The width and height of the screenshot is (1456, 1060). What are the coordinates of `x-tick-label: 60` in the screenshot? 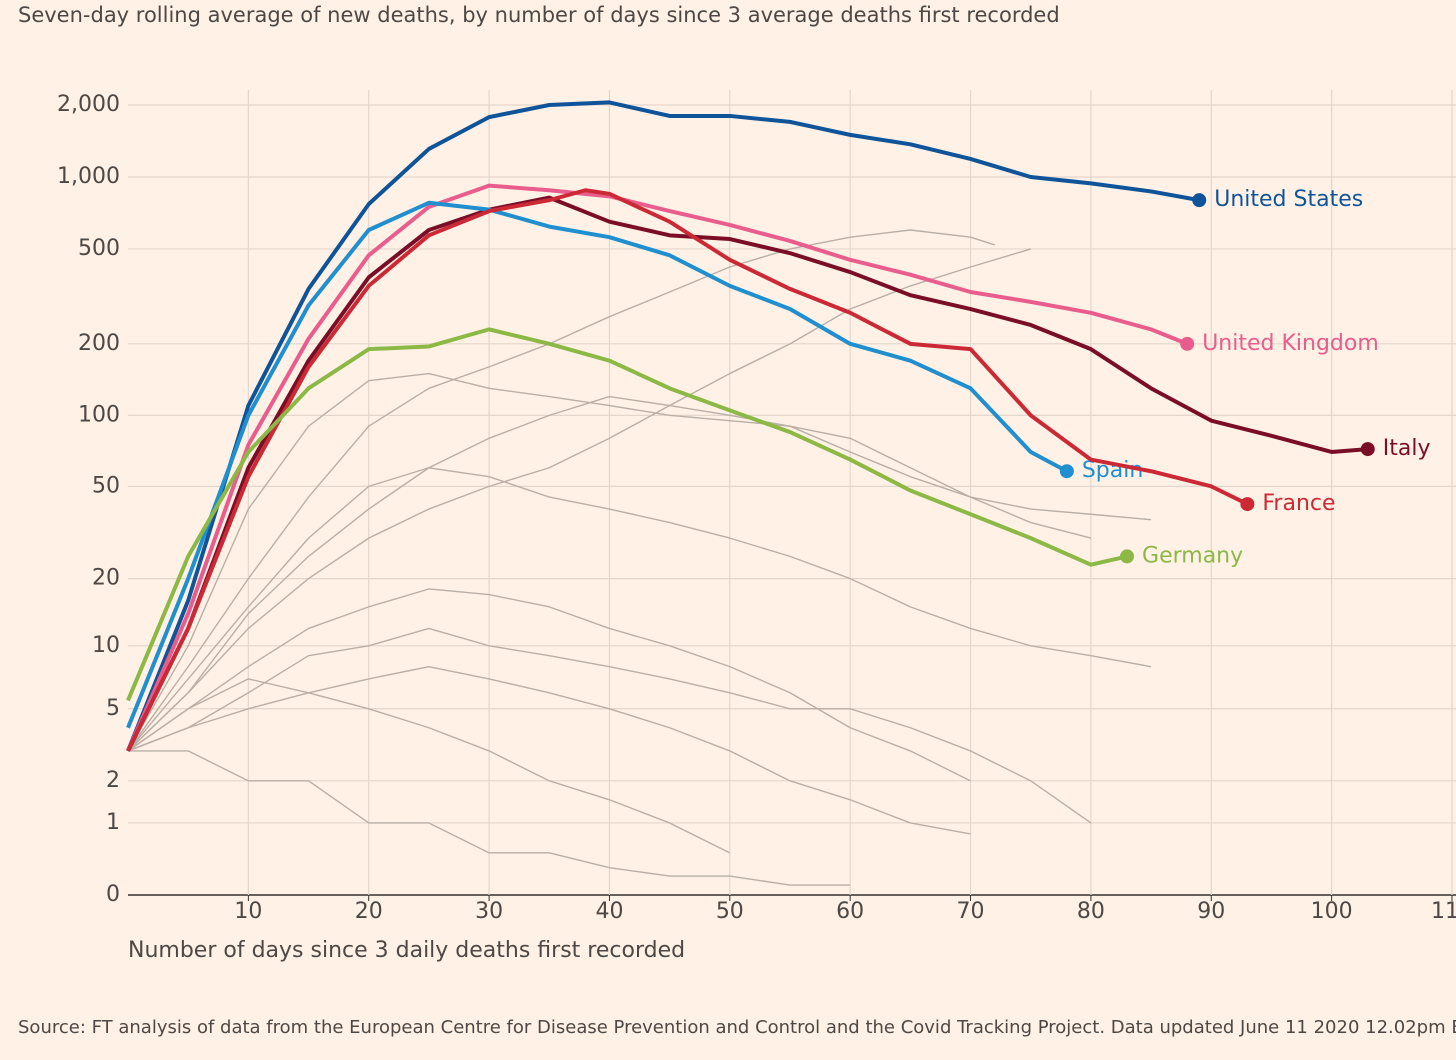 It's located at (850, 911).